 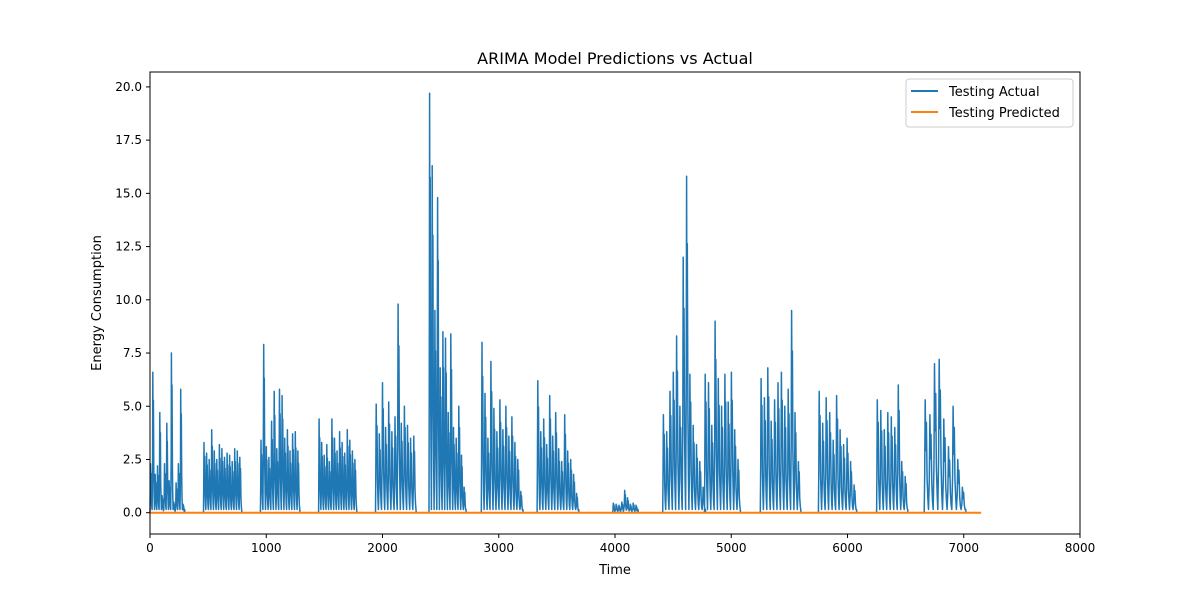 What do you see at coordinates (128, 300) in the screenshot?
I see `y-tick-label: 10.0` at bounding box center [128, 300].